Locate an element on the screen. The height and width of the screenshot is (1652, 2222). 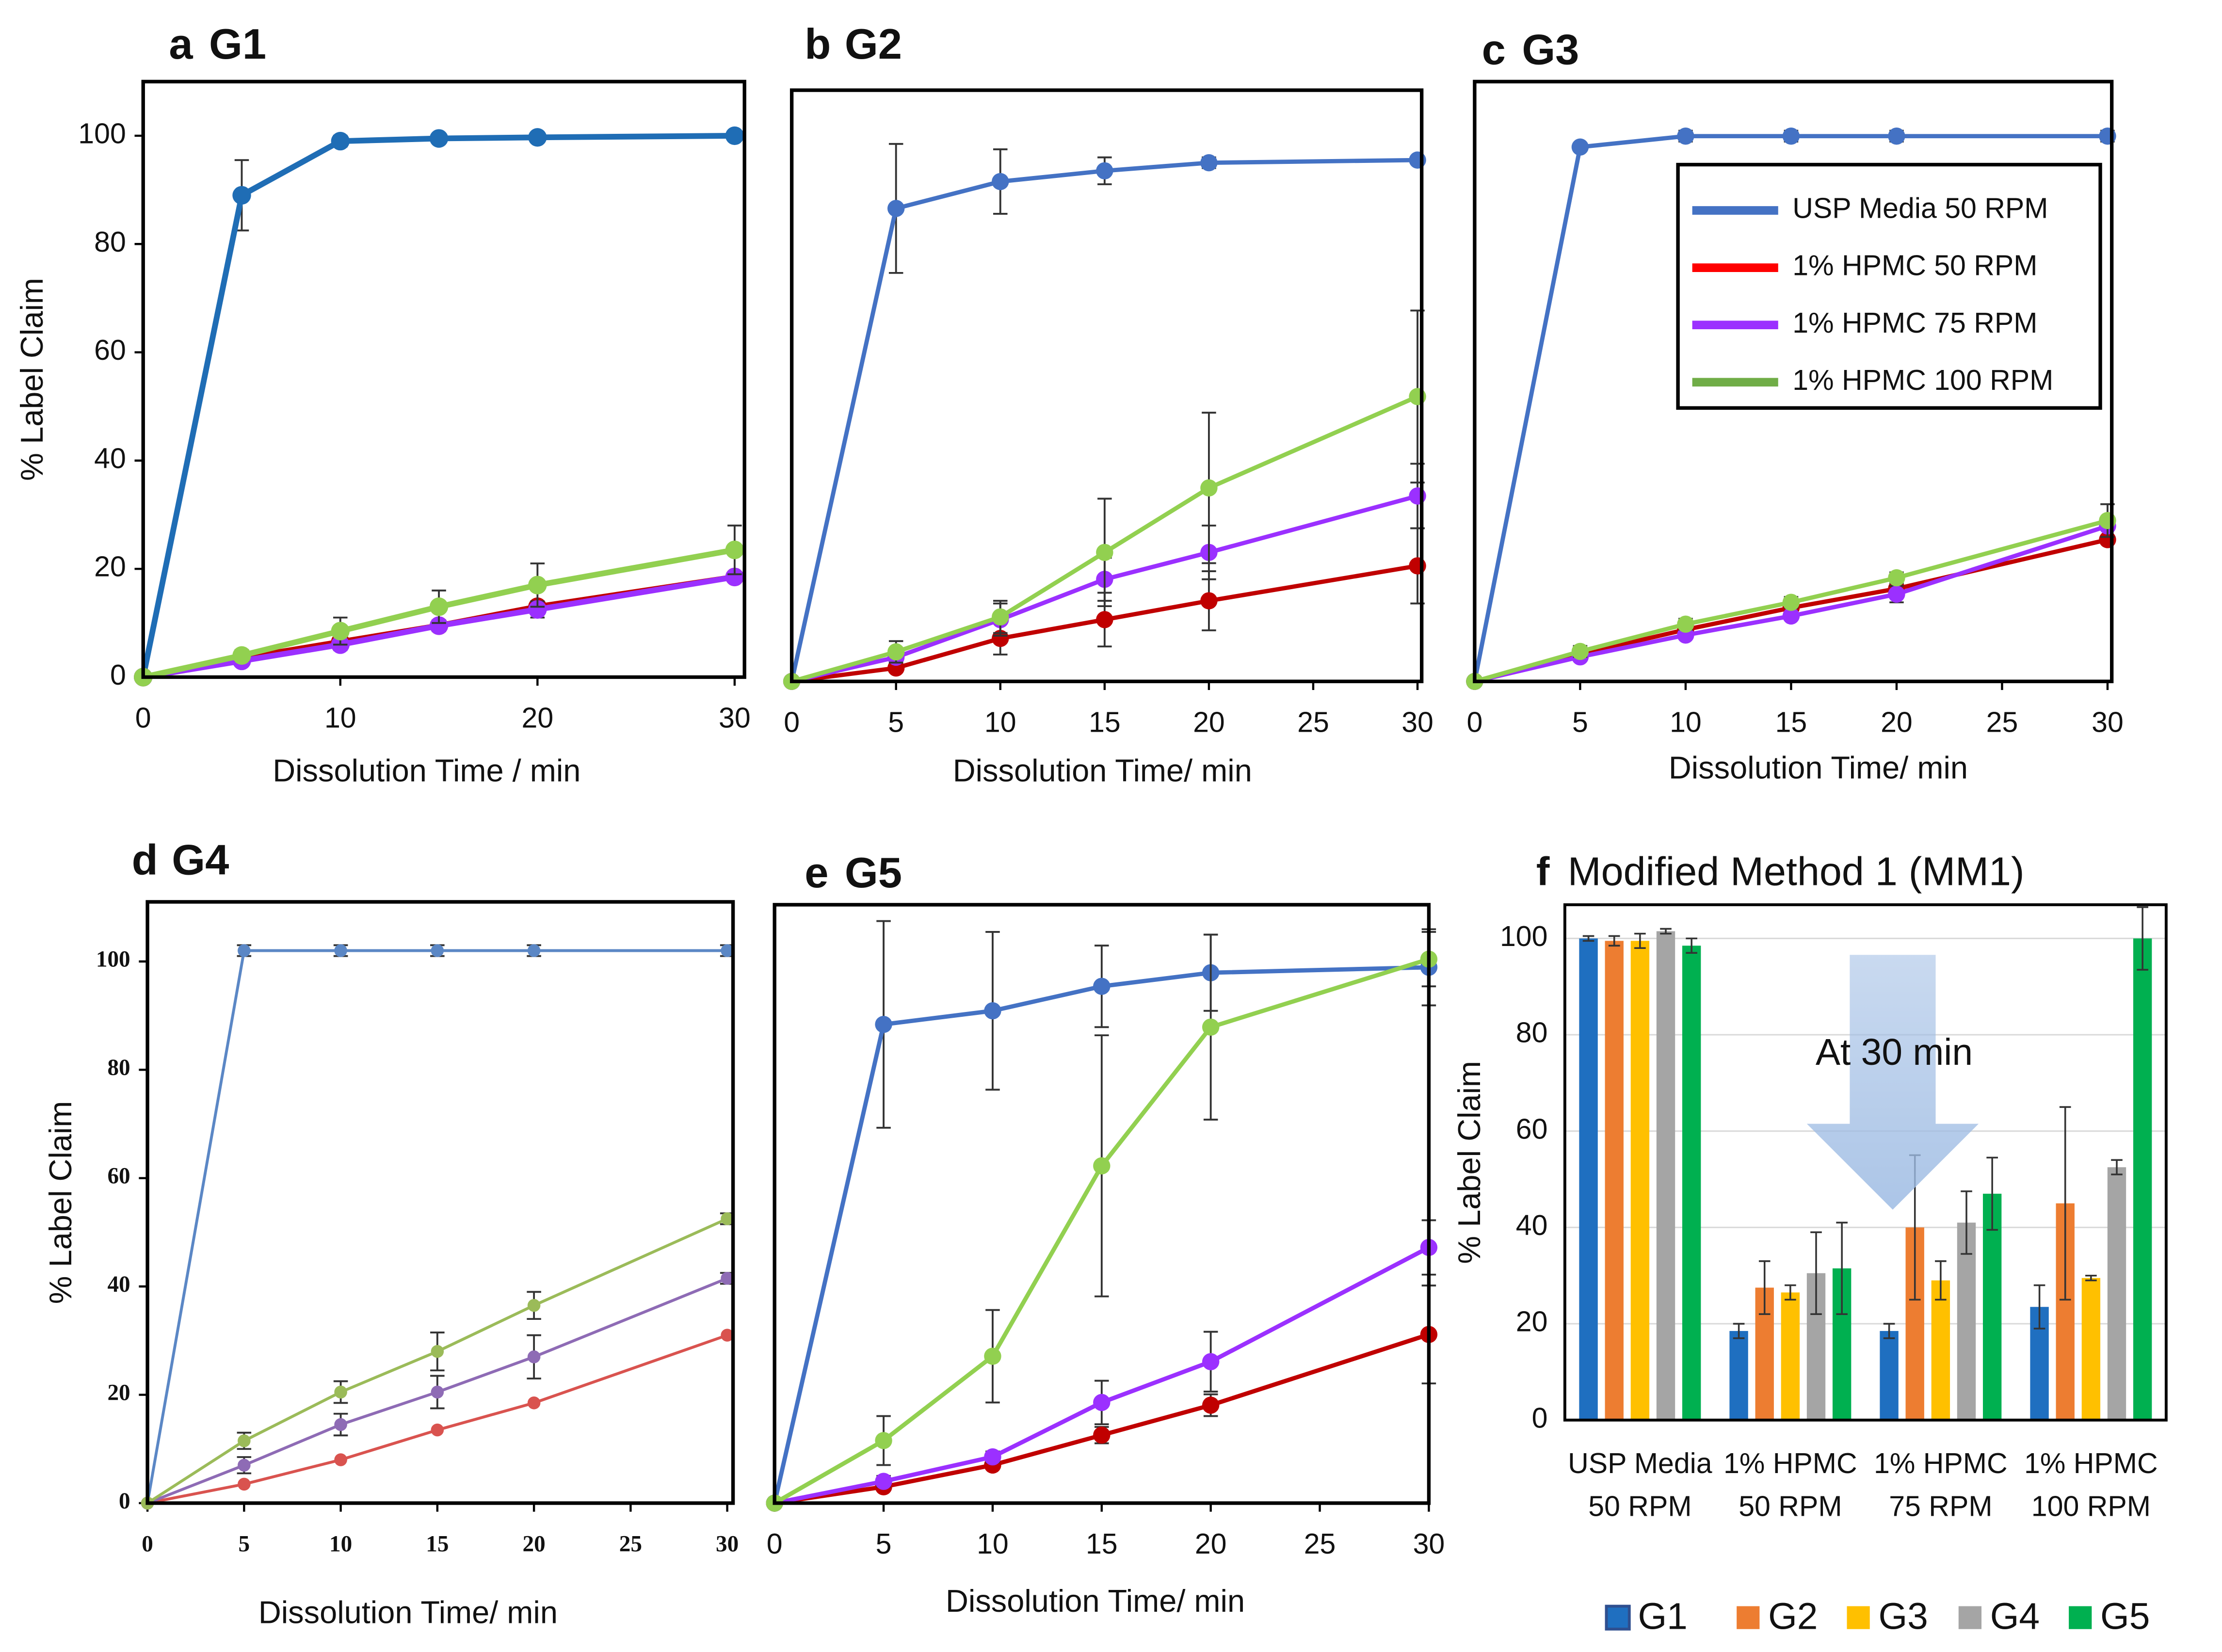
legend-label: G2 is located at coordinates (1793, 1616).